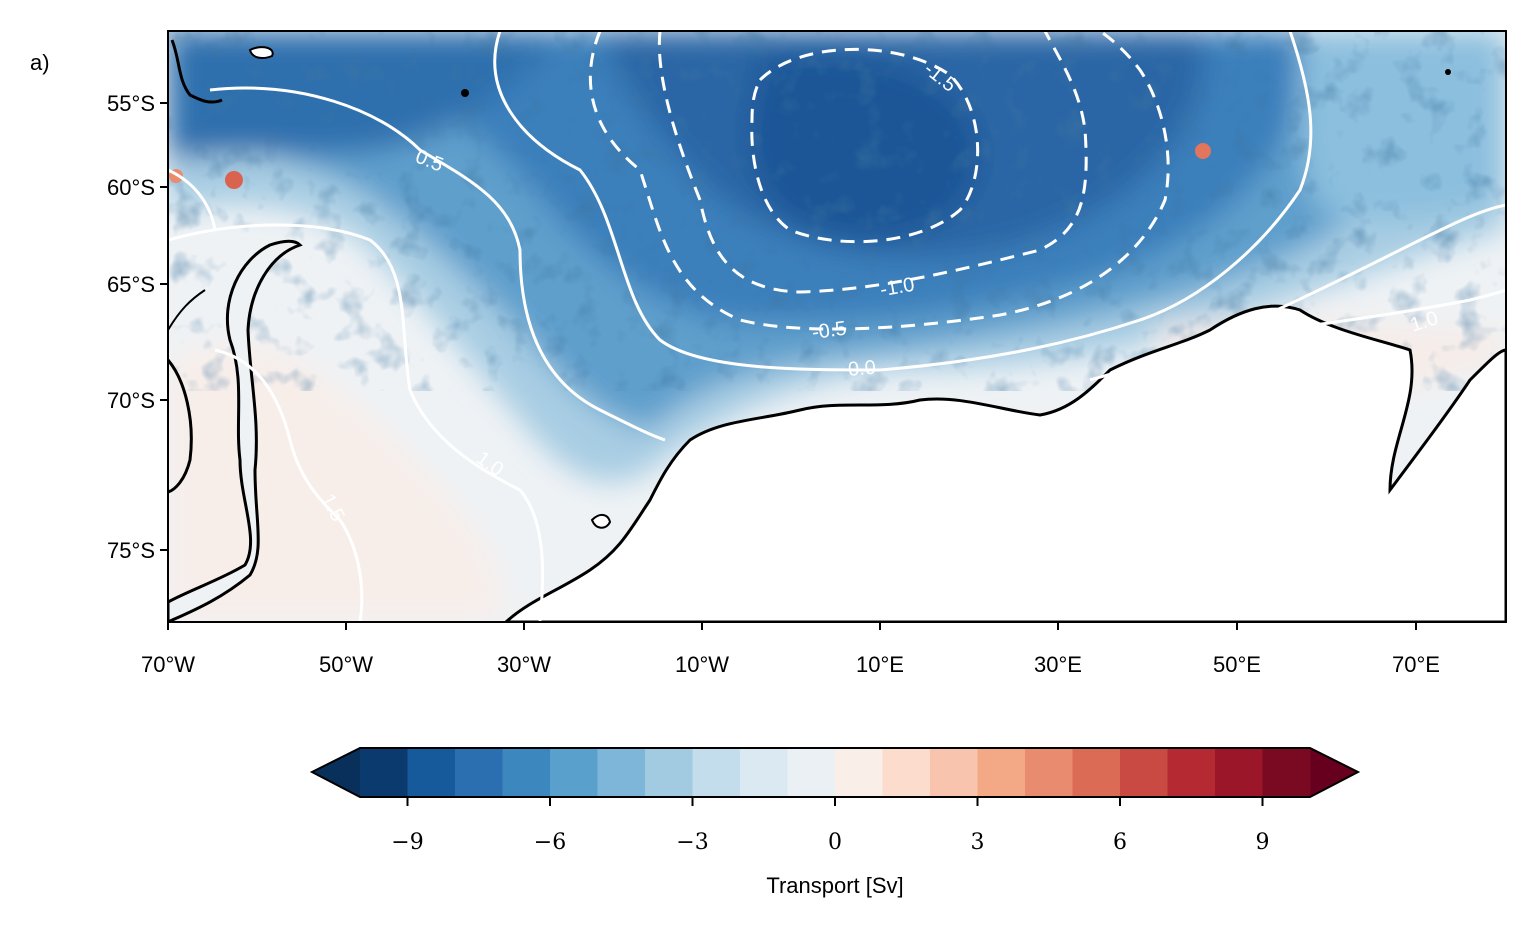 Image resolution: width=1534 pixels, height=935 pixels. What do you see at coordinates (550, 842) in the screenshot?
I see `colorbar-tick-label: −6` at bounding box center [550, 842].